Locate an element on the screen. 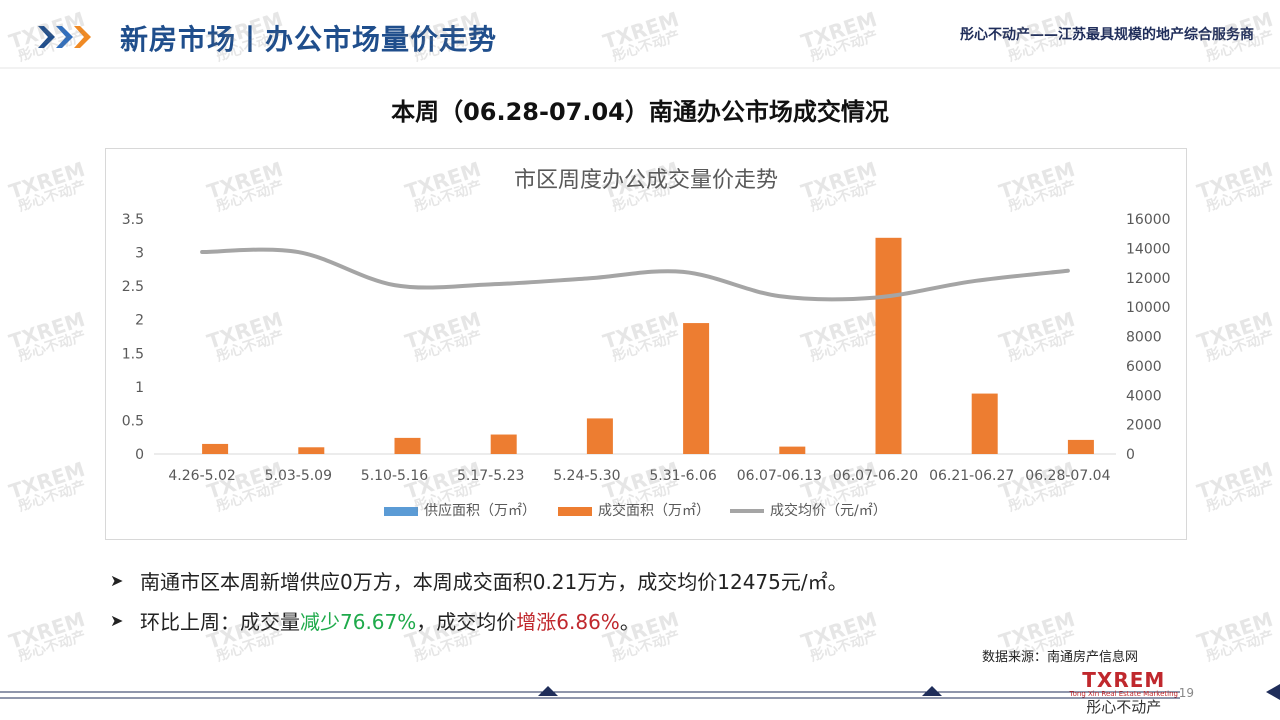 This screenshot has width=1280, height=720. data-source: 数据来源：南通房产信息网 is located at coordinates (1059, 657).